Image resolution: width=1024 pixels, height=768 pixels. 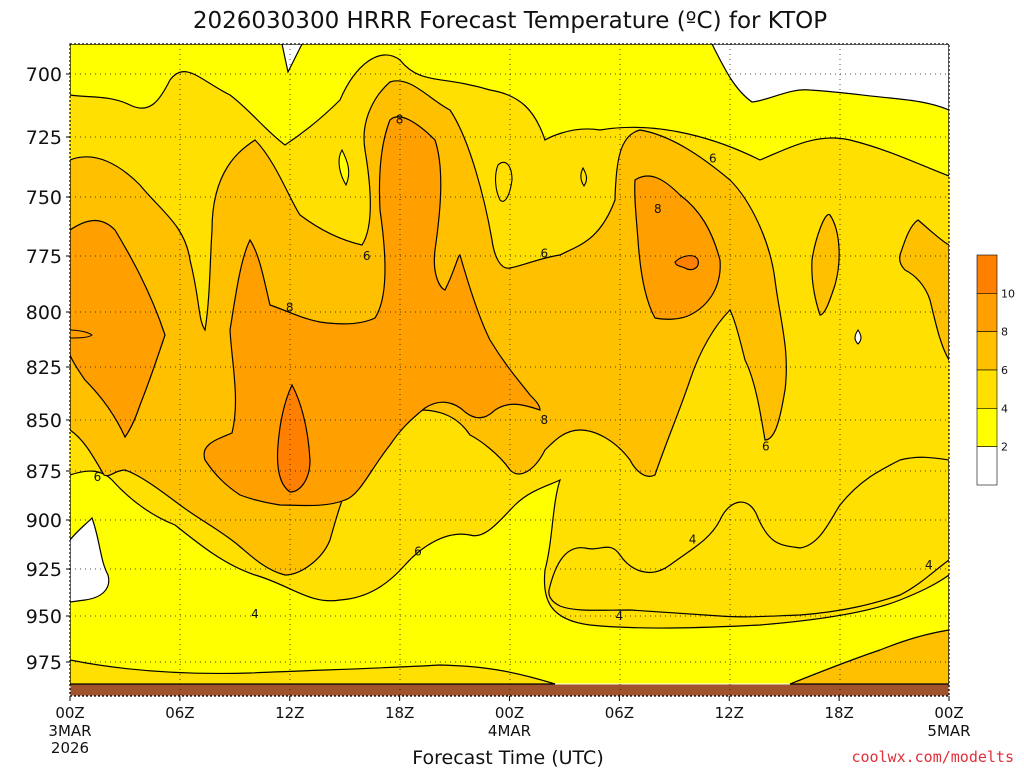 I want to click on contour-small-b, so click(x=504, y=181).